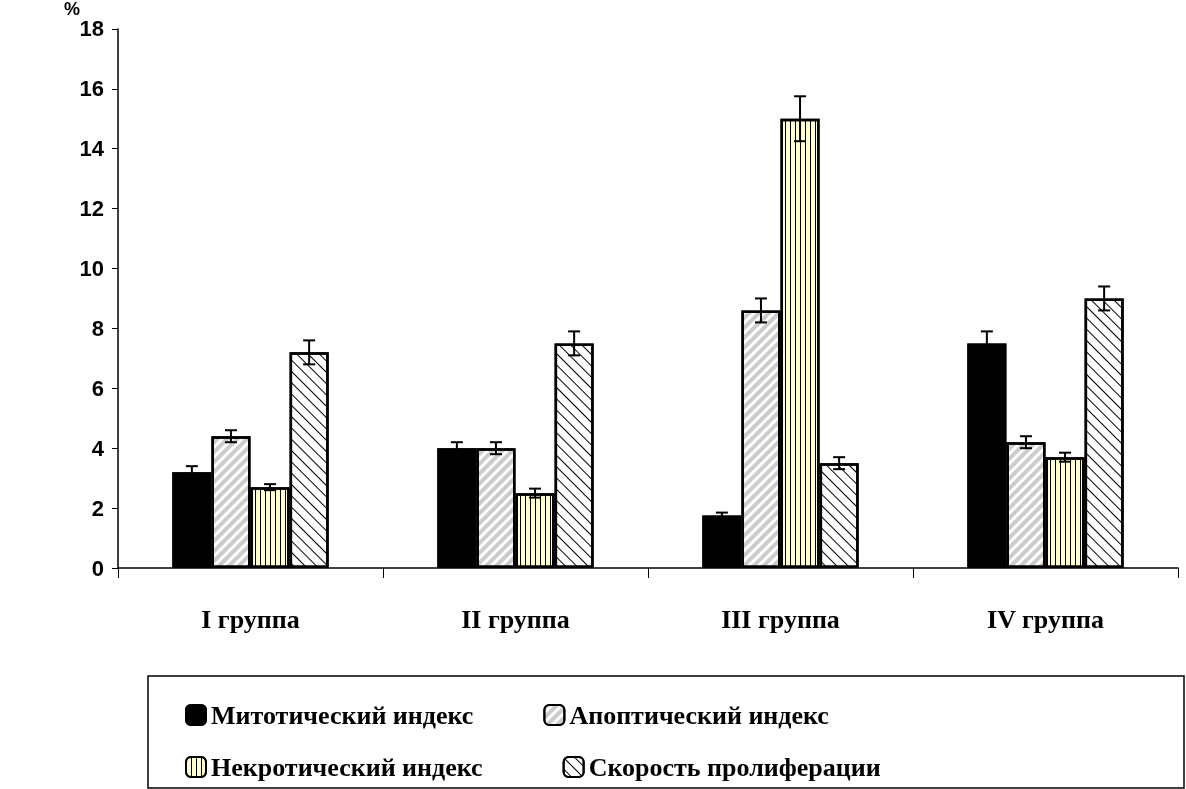 This screenshot has width=1186, height=789. I want to click on y-tick-label: 16, so click(91, 89).